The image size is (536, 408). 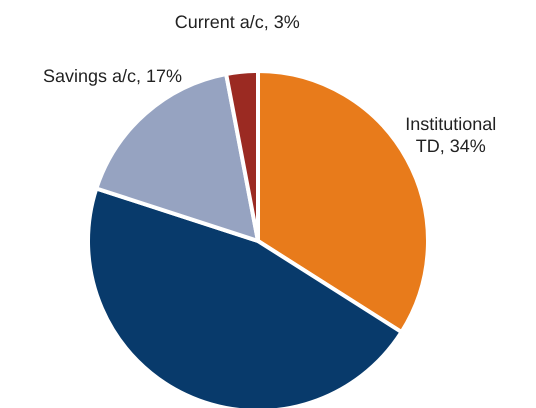 What do you see at coordinates (237, 21) in the screenshot?
I see `slice-label: Current a/c, 3%` at bounding box center [237, 21].